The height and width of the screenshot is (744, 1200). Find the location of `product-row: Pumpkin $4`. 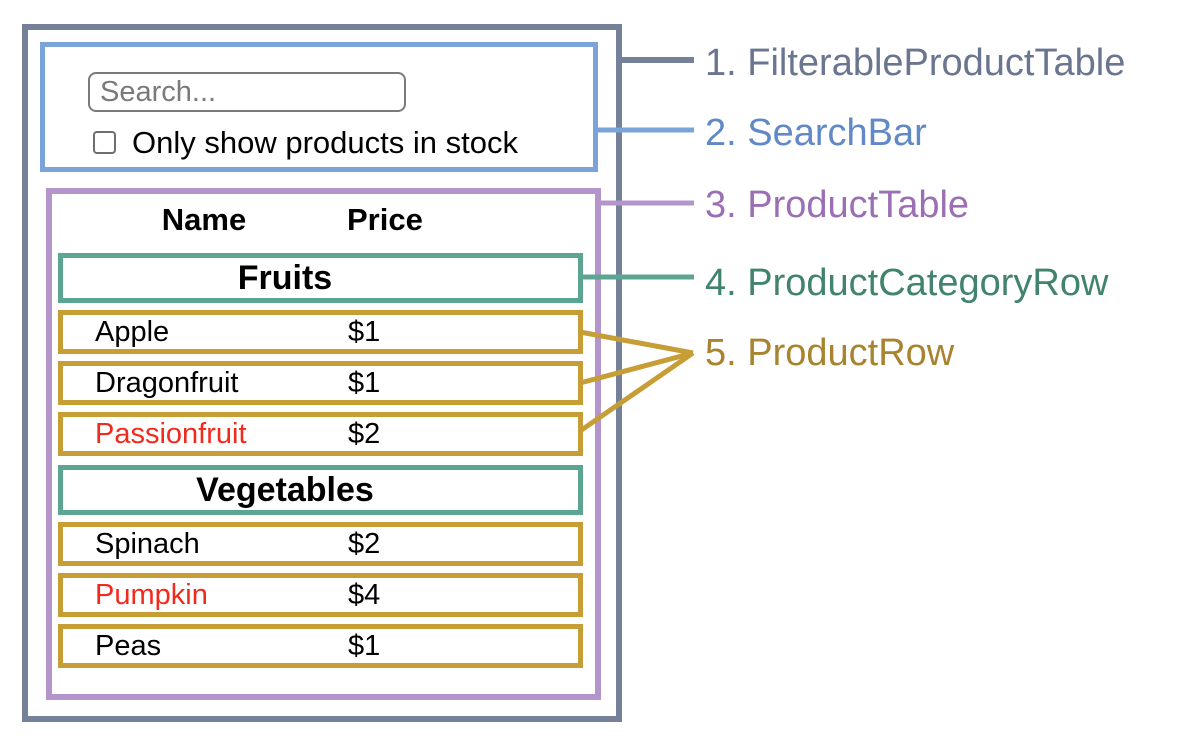

product-row: Pumpkin $4 is located at coordinates (320, 595).